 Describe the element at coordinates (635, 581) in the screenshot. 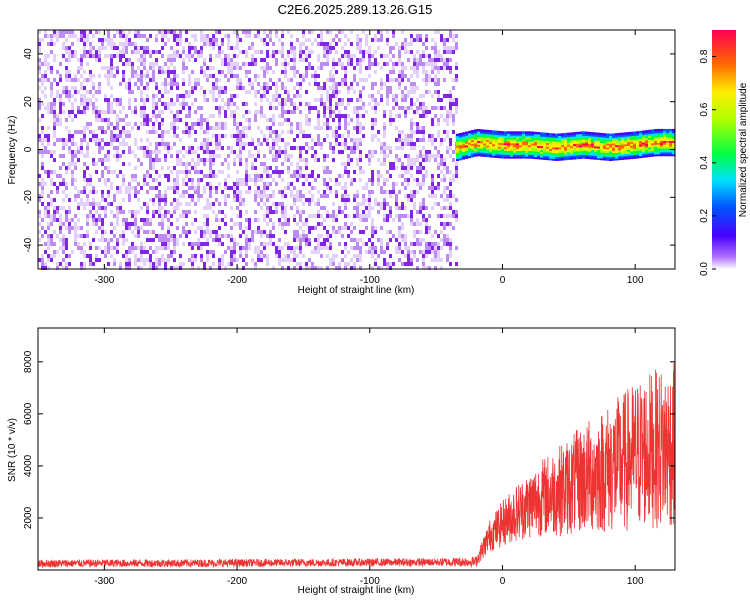

I see `snr-x-tick-label: 100` at that location.